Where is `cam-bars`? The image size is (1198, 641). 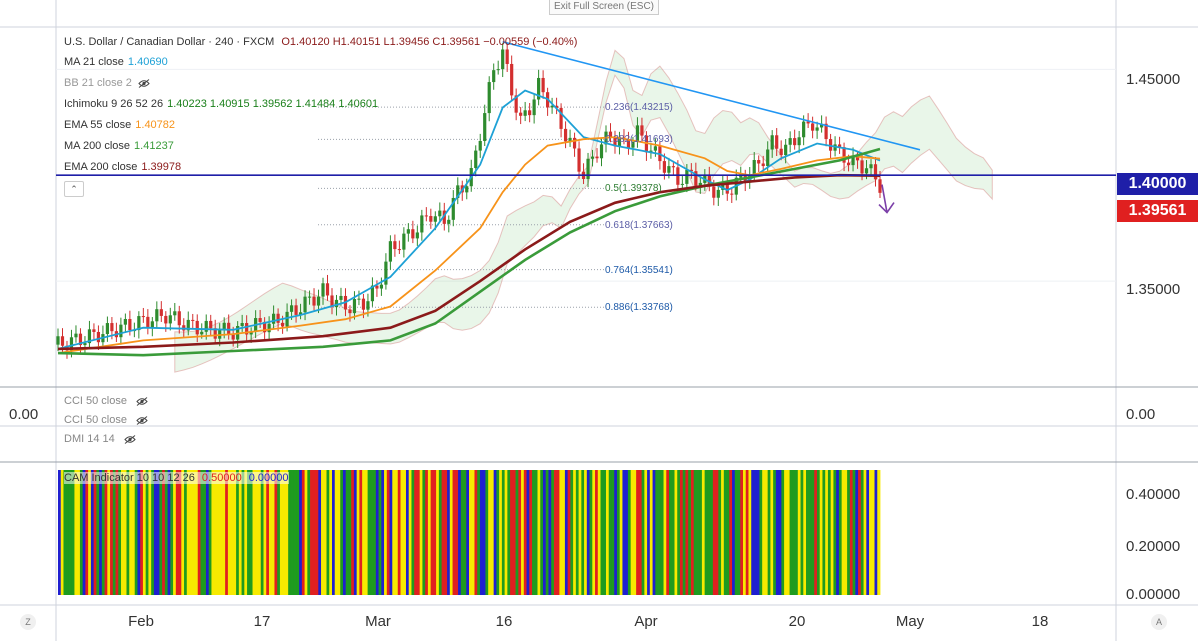
cam-bars is located at coordinates (469, 532).